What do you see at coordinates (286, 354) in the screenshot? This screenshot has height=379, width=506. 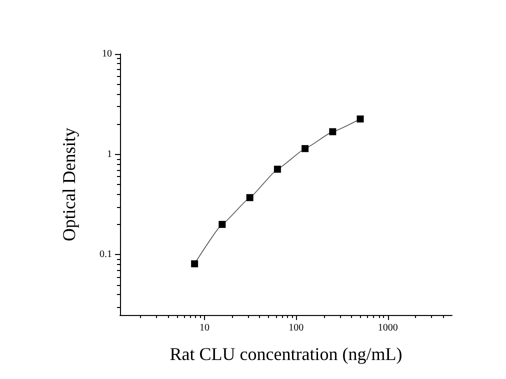 I see `x-axis-title: Rat CLU concentration (ng/mL)` at bounding box center [286, 354].